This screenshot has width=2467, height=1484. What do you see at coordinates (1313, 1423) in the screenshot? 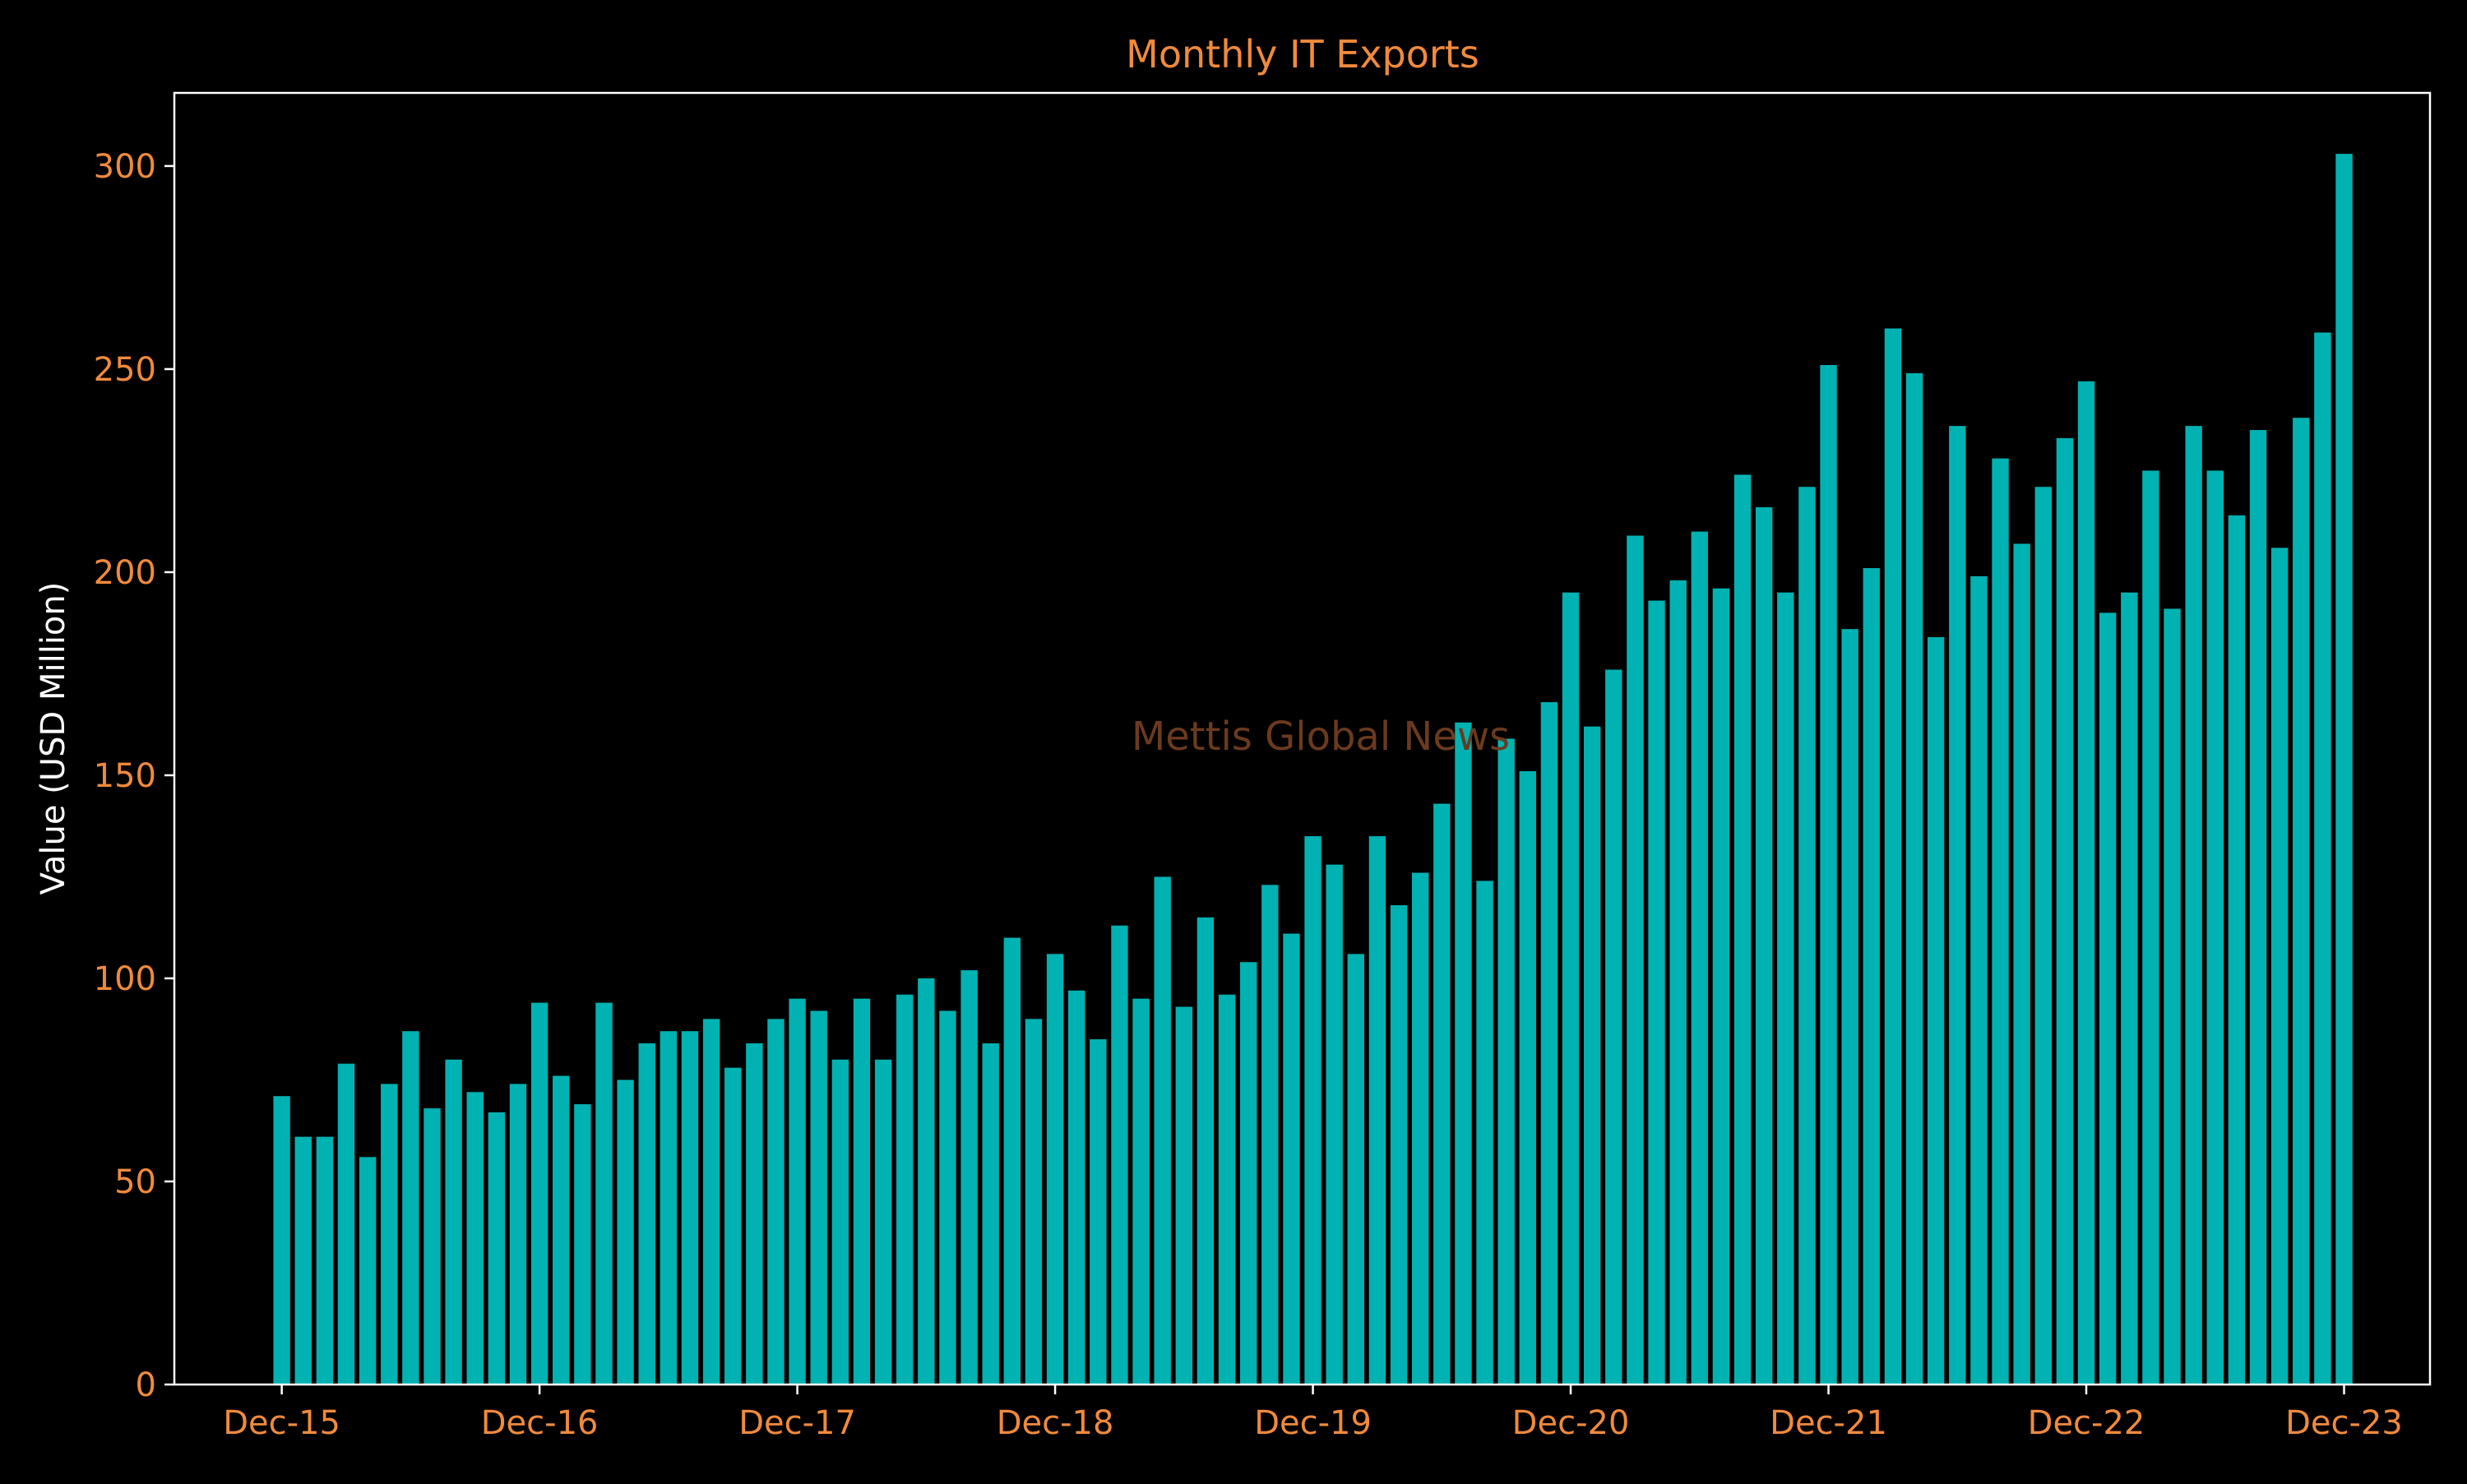
I see `x-tick-label-Dec-19: Dec-19` at bounding box center [1313, 1423].